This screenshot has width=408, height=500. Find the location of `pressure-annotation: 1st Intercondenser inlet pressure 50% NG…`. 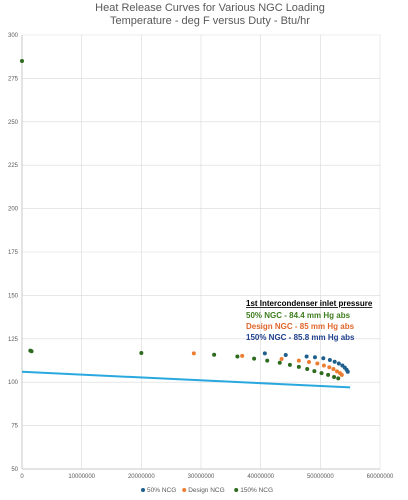

pressure-annotation: 1st Intercondenser inlet pressure 50% NG… is located at coordinates (309, 320).